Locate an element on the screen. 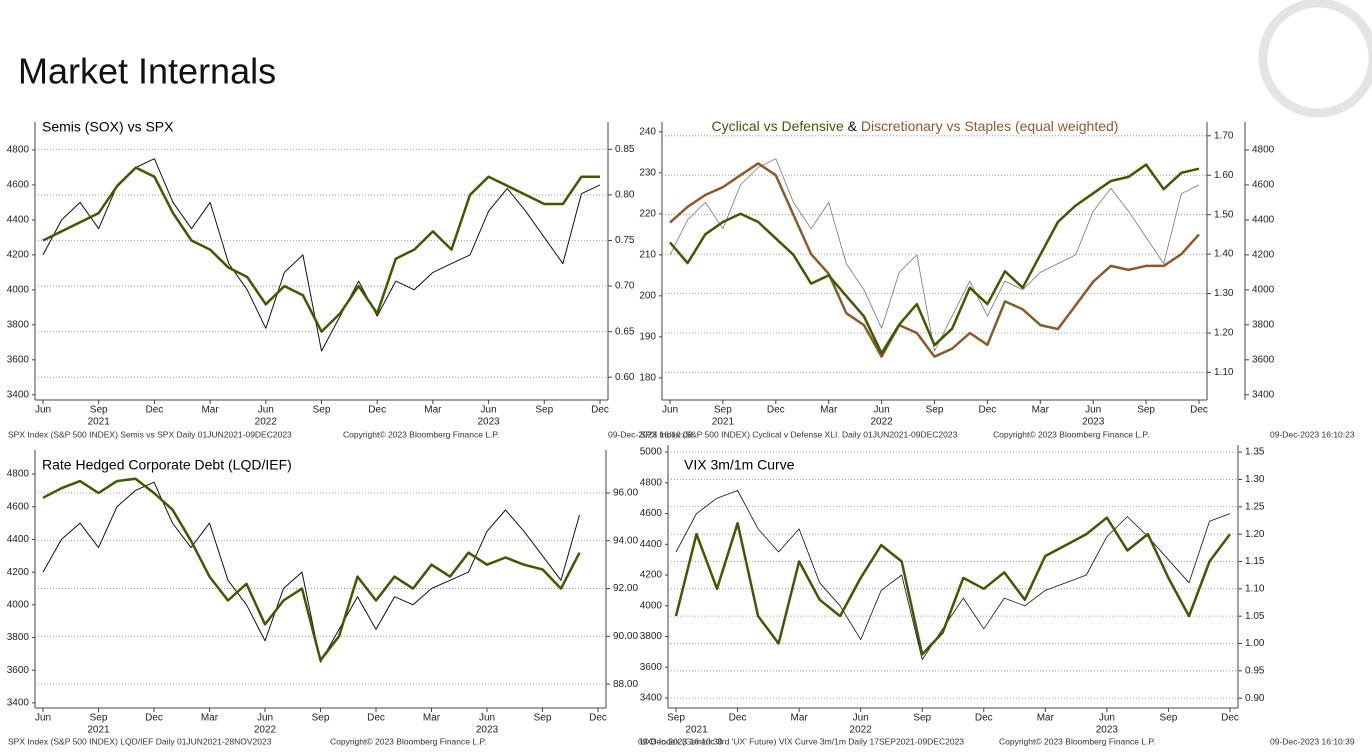 The height and width of the screenshot is (755, 1372). y-tick-label: 180 is located at coordinates (647, 377).